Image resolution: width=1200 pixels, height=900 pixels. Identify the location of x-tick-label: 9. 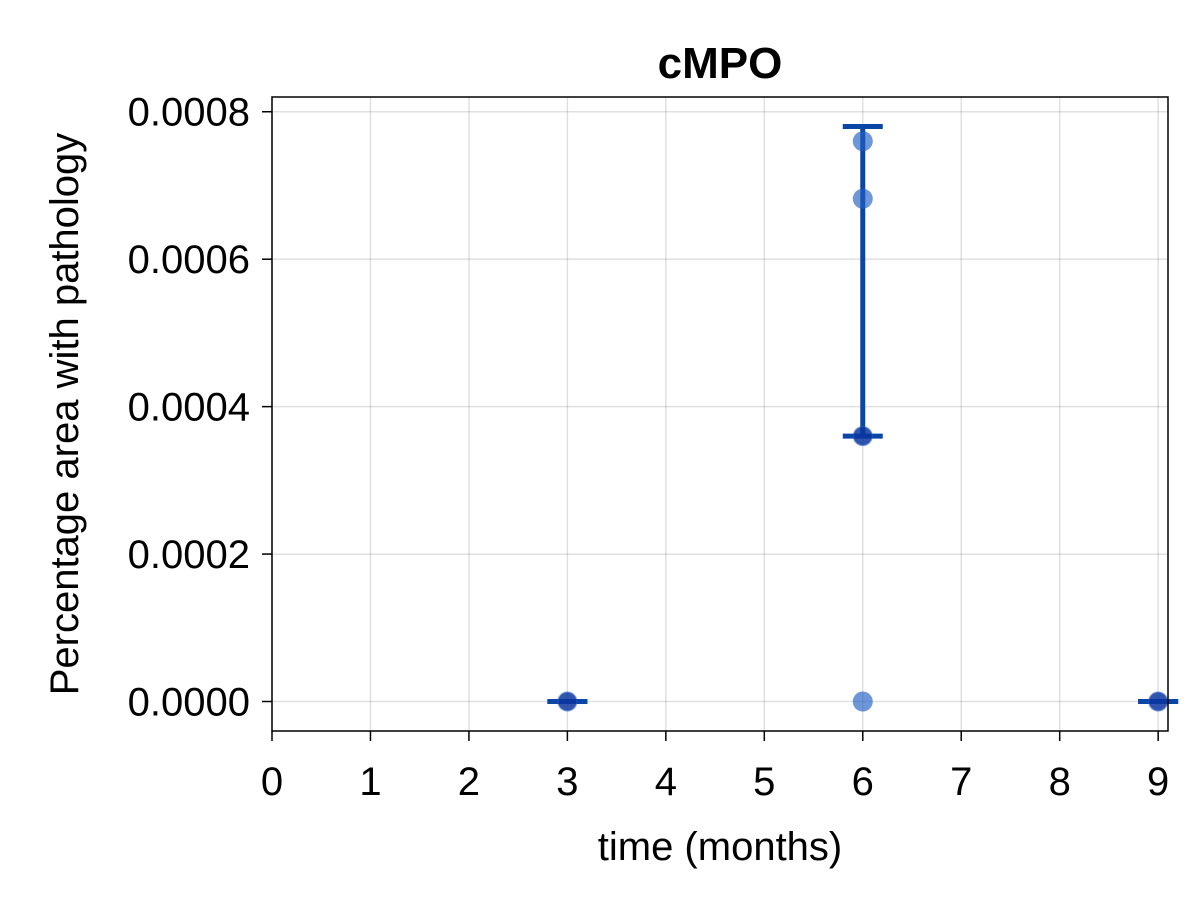
(1158, 782).